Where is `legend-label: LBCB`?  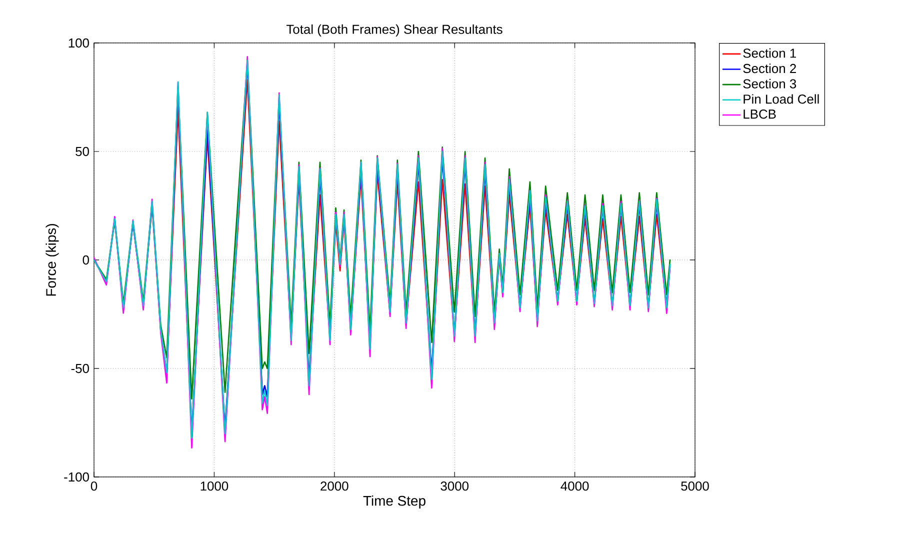
legend-label: LBCB is located at coordinates (760, 114).